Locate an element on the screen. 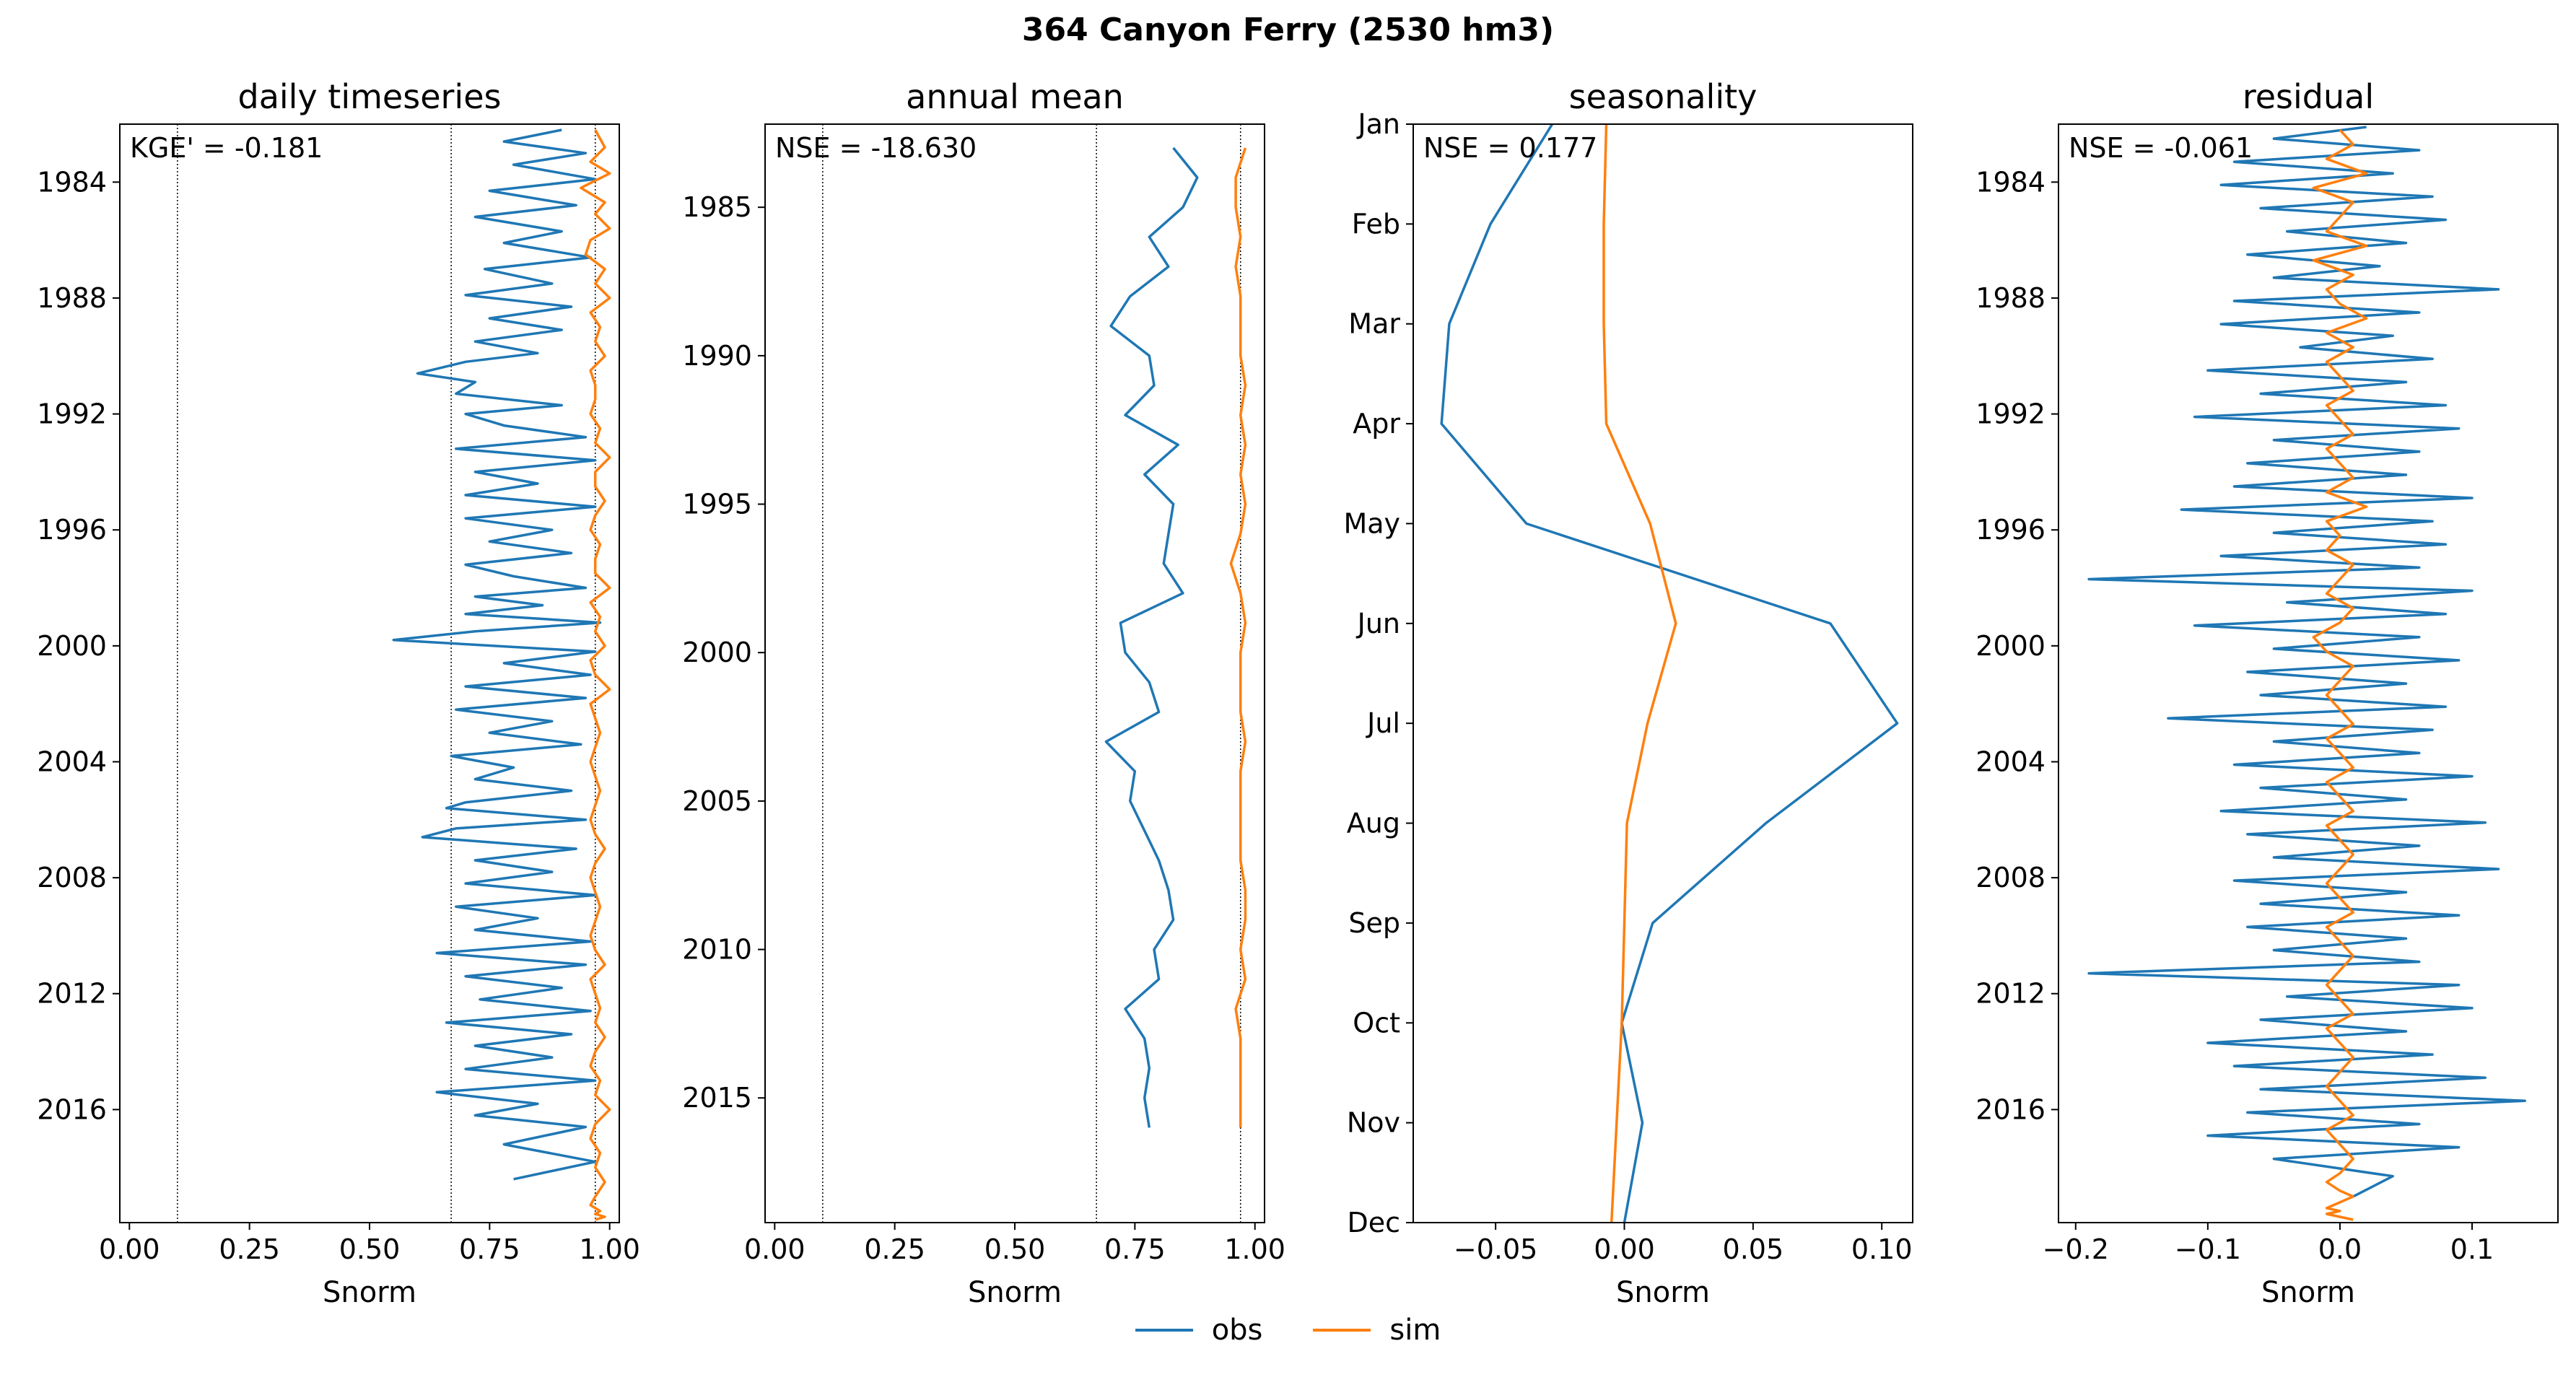 Image resolution: width=2576 pixels, height=1385 pixels. y-tick-label: Aug is located at coordinates (1373, 823).